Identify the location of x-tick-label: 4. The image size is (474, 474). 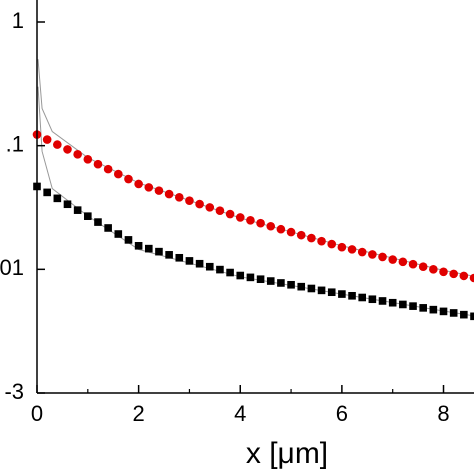
(240, 413).